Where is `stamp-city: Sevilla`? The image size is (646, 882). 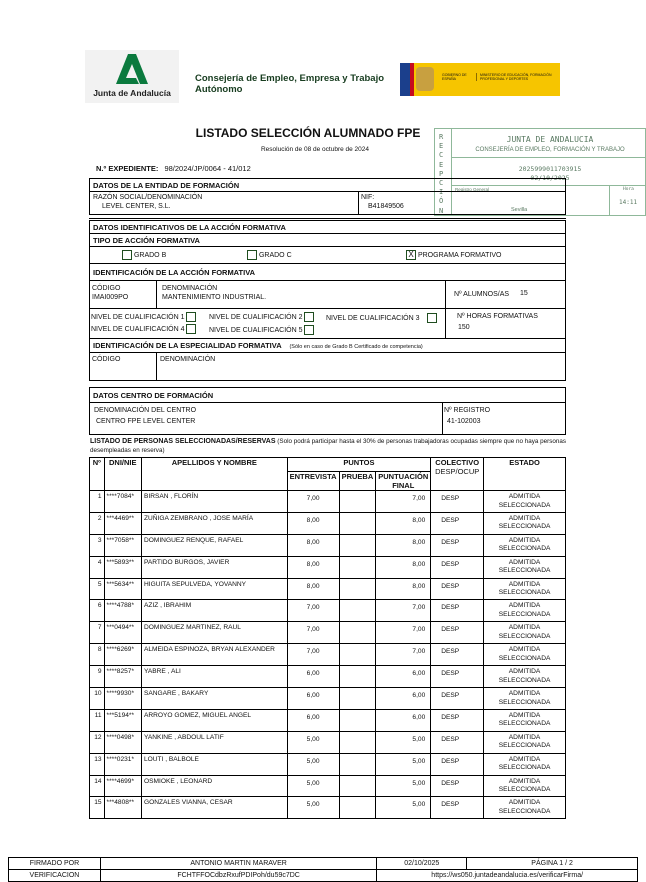 stamp-city: Sevilla is located at coordinates (519, 210).